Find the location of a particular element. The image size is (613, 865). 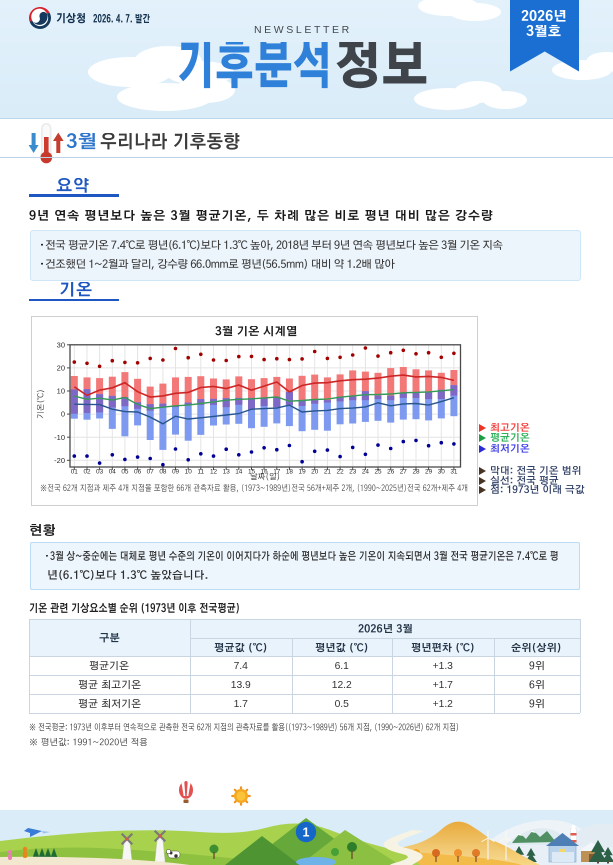

svg-text: 29 is located at coordinates (429, 471).